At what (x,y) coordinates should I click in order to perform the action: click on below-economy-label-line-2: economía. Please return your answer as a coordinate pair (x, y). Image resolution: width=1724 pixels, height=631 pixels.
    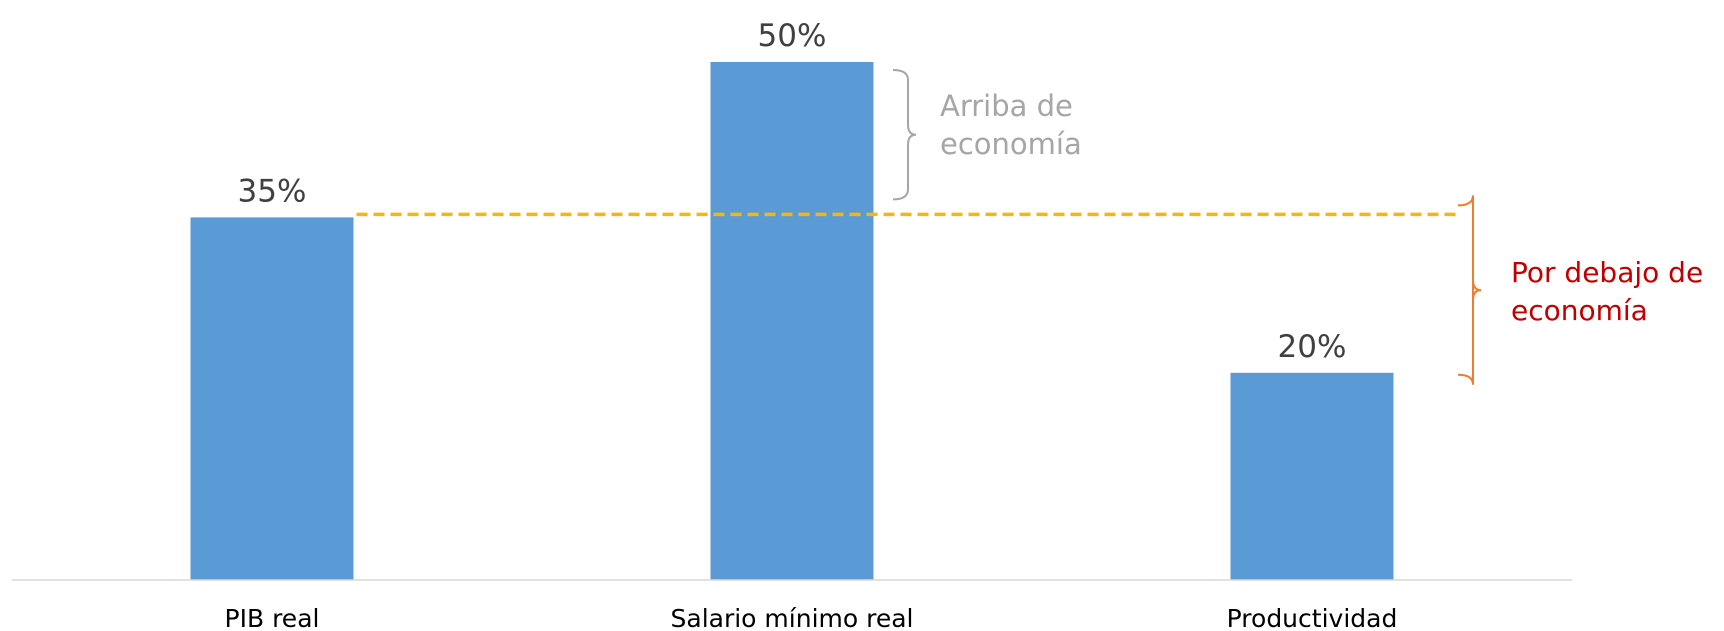
    Looking at the image, I should click on (1579, 310).